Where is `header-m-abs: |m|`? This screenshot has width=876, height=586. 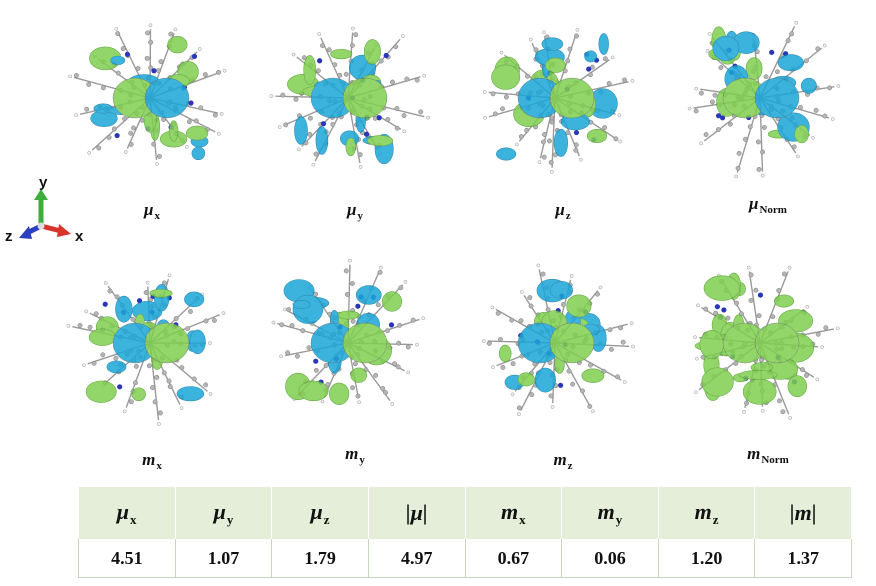 header-m-abs: |m| is located at coordinates (803, 513).